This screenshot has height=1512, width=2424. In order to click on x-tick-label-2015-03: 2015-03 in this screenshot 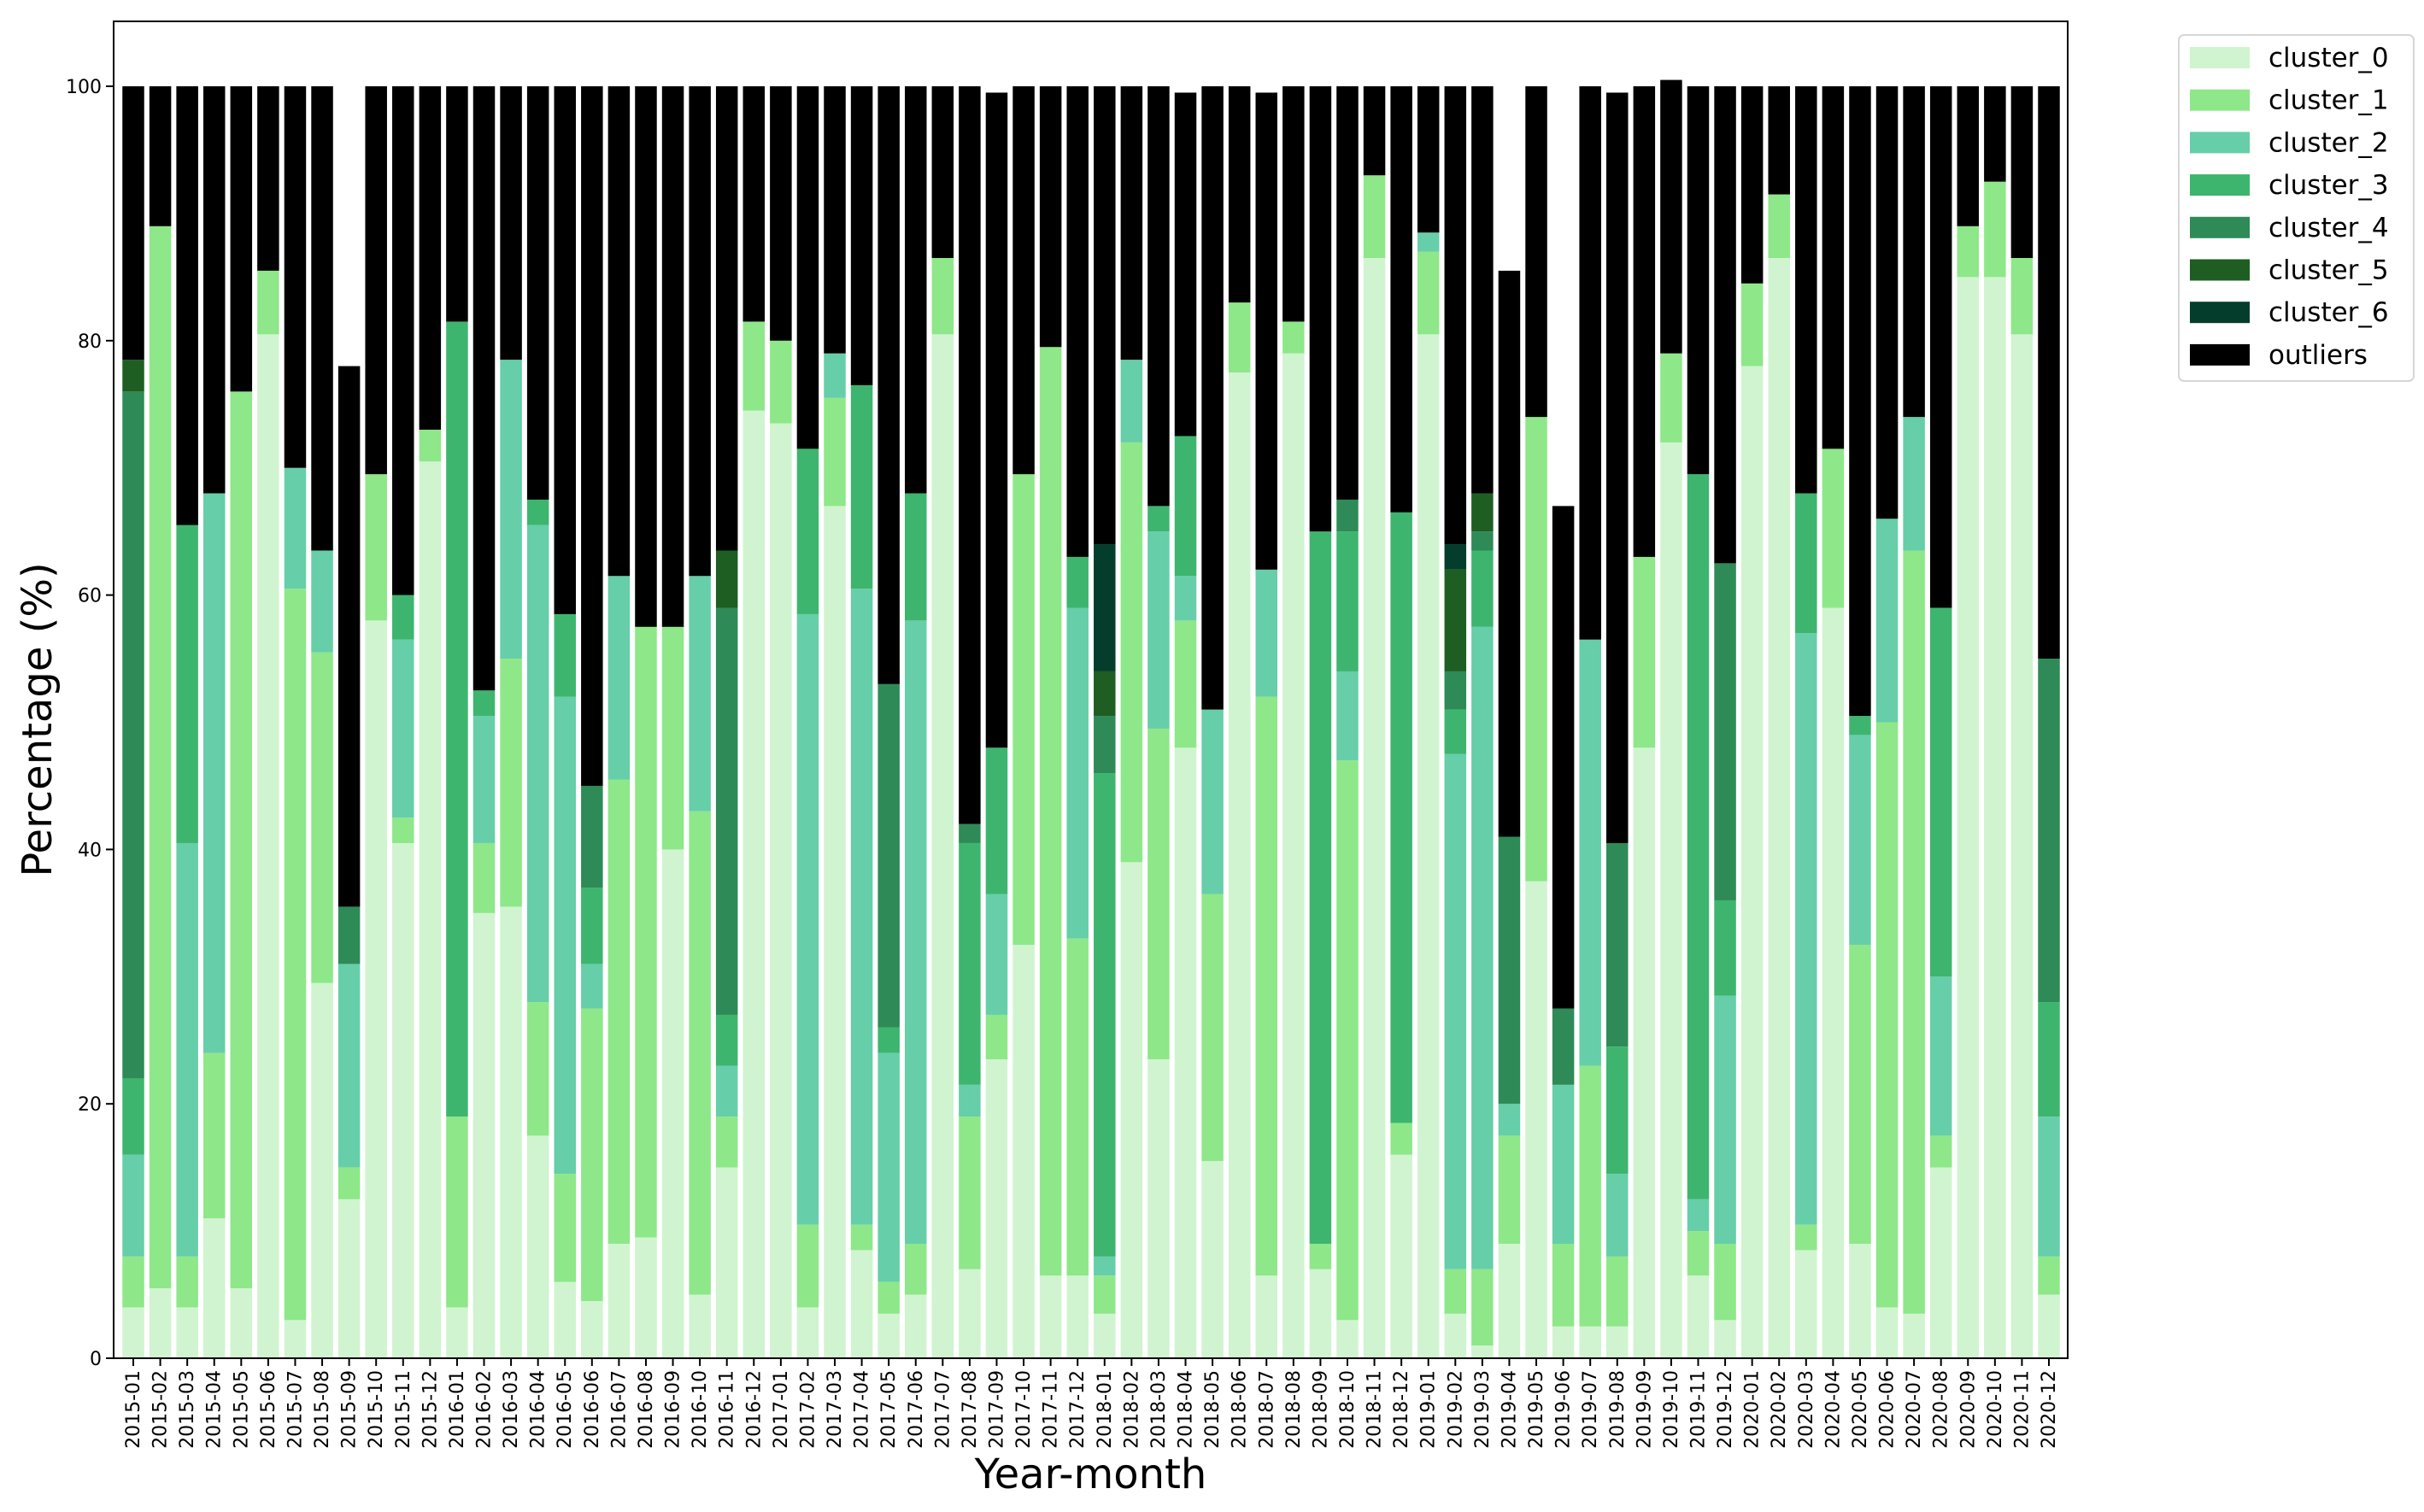, I will do `click(187, 1409)`.